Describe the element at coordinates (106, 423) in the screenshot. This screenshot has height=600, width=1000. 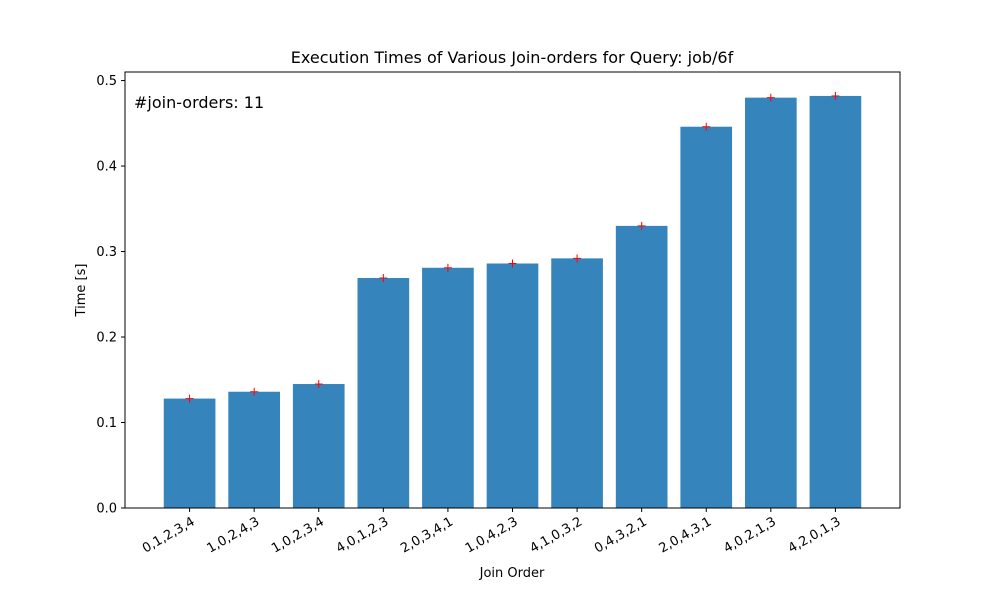
I see `y-tick-label: 0.1` at that location.